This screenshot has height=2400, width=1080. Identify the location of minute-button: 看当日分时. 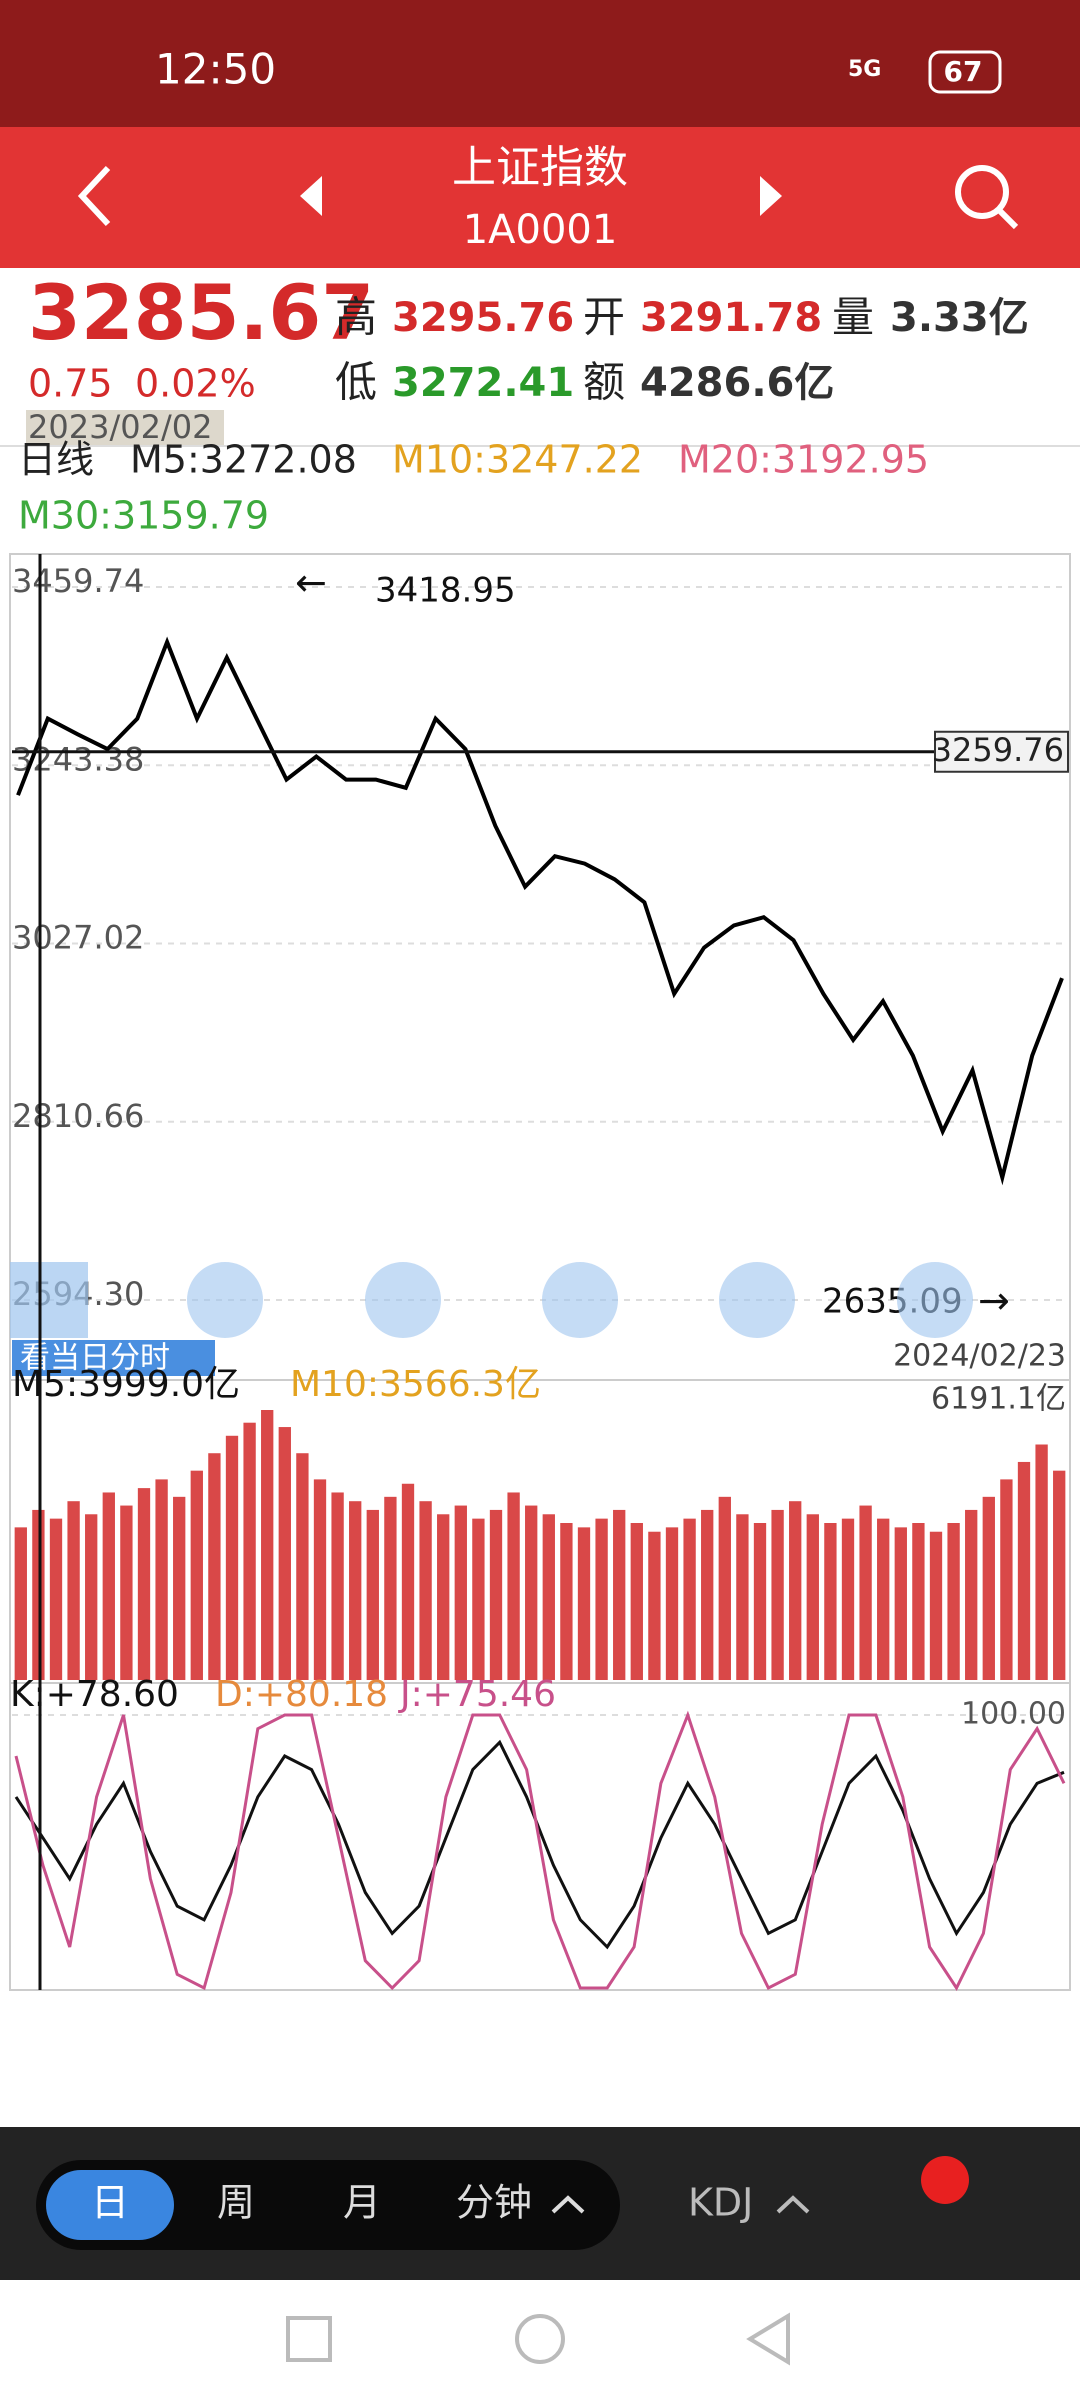
(95, 1358).